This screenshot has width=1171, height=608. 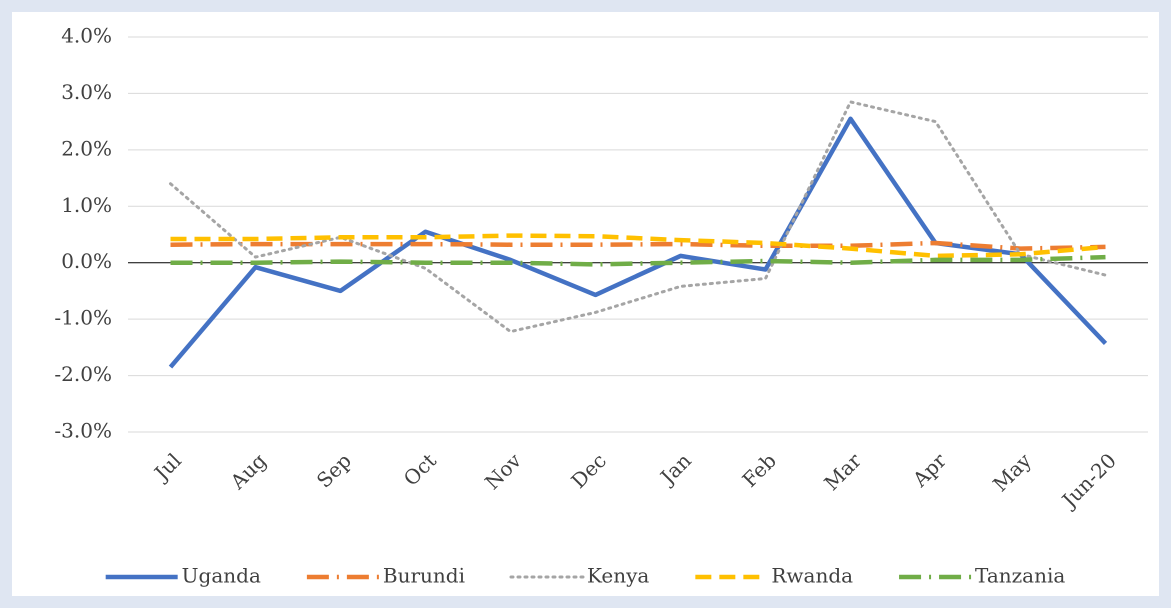 What do you see at coordinates (424, 576) in the screenshot?
I see `legend-label: Burundi` at bounding box center [424, 576].